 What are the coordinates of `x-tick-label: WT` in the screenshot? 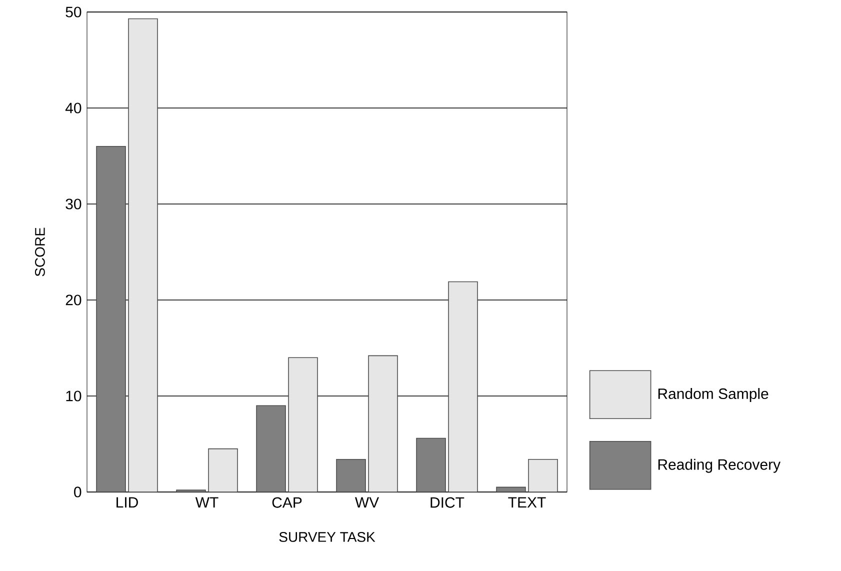 It's located at (206, 502).